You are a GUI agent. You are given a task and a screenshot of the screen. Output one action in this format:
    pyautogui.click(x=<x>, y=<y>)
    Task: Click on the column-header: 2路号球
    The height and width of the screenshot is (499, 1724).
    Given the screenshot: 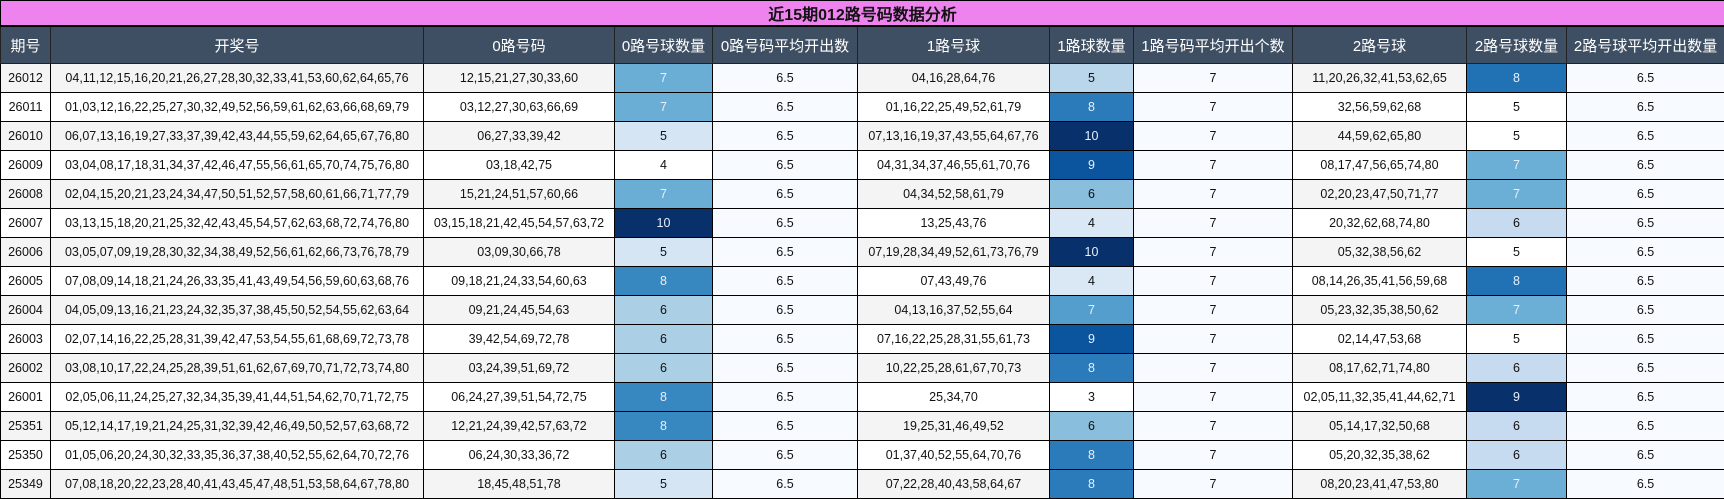 What is the action you would take?
    pyautogui.click(x=1379, y=44)
    